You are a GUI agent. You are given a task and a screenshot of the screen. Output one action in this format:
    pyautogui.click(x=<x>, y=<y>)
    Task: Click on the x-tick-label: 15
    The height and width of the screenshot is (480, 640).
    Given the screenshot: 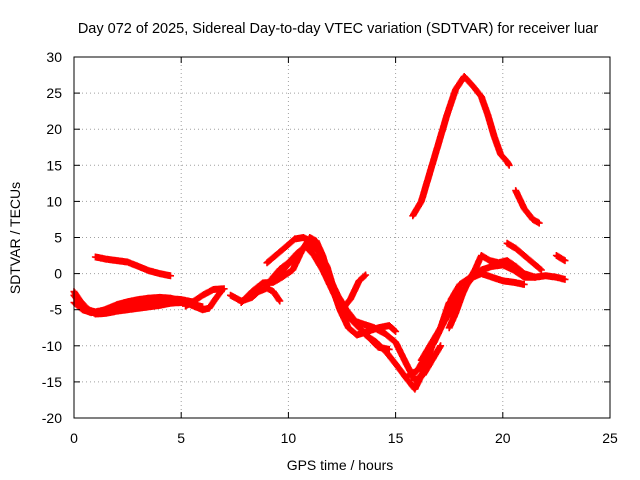 What is the action you would take?
    pyautogui.click(x=396, y=438)
    